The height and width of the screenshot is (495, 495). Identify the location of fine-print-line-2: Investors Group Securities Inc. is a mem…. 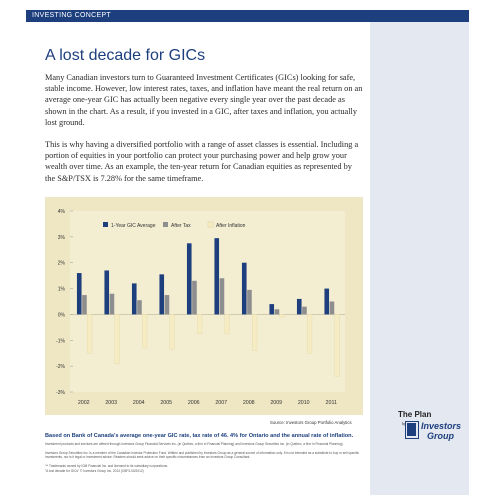
(202, 455).